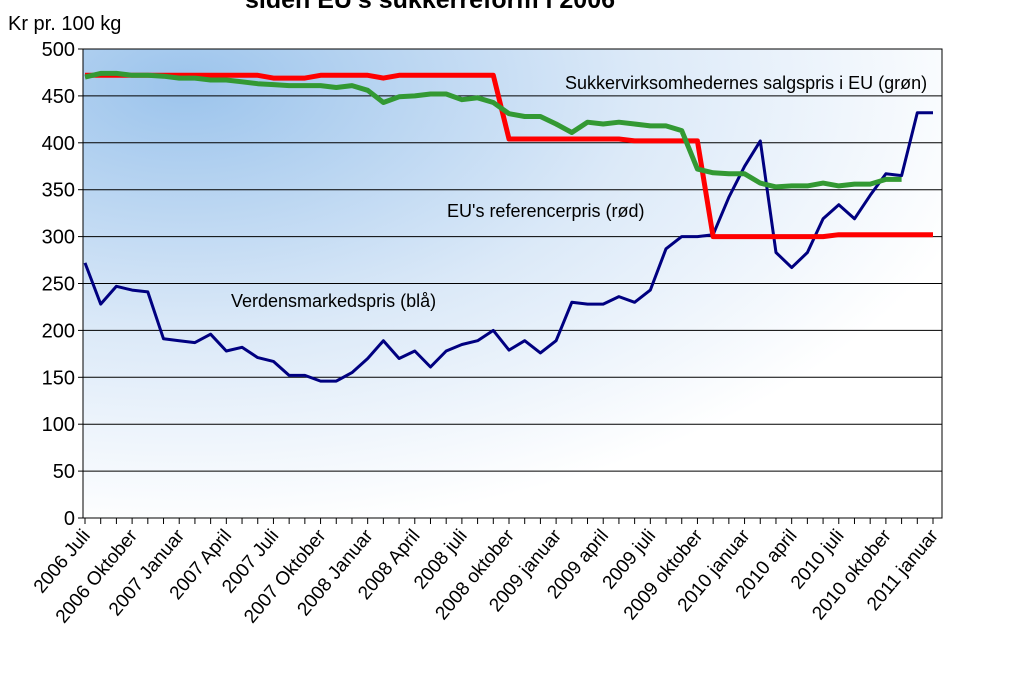 This screenshot has height=697, width=1014. I want to click on y-tick-label: 0, so click(69, 519).